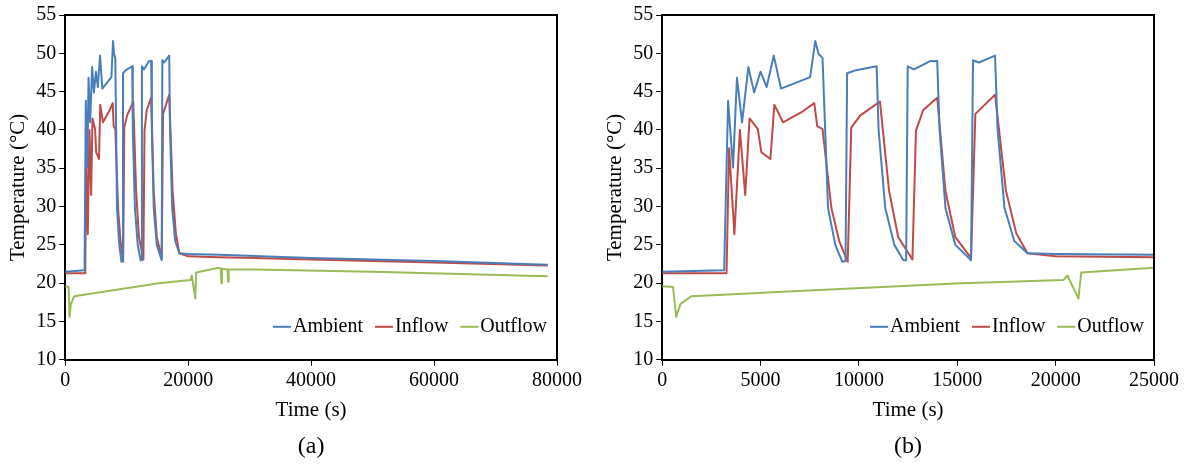 The height and width of the screenshot is (465, 1194). I want to click on x-tick-label: 60000, so click(434, 379).